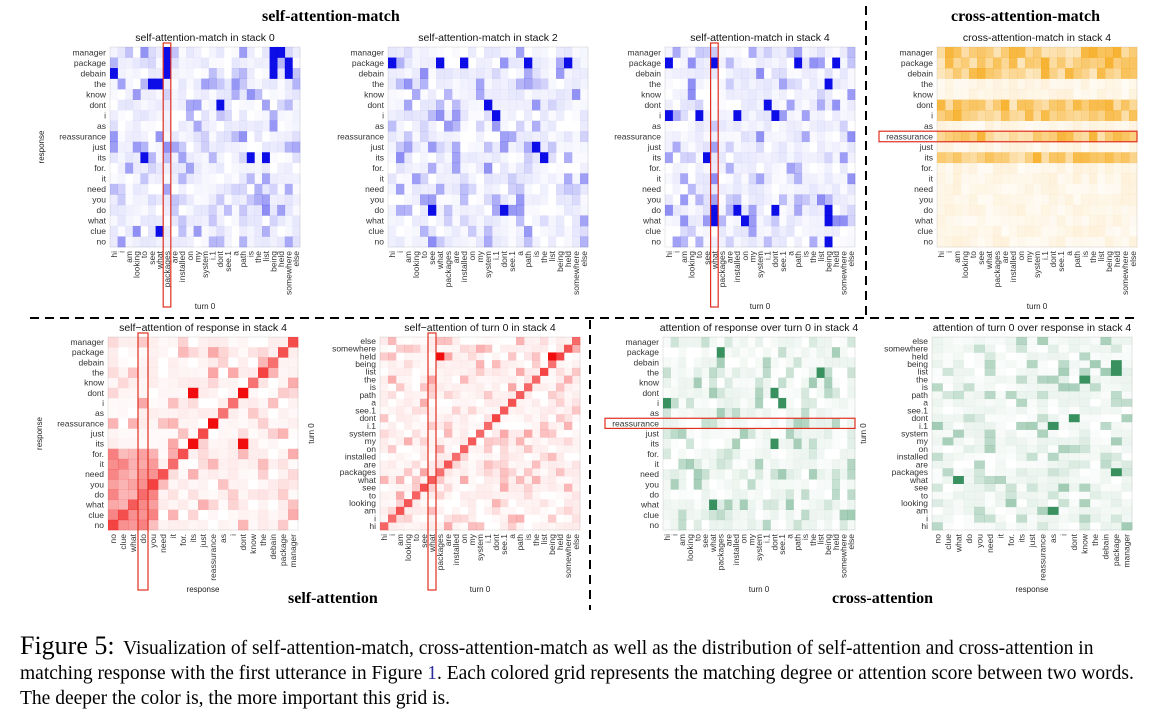 This screenshot has width=1174, height=727. I want to click on col-tick-label: the, so click(813, 540).